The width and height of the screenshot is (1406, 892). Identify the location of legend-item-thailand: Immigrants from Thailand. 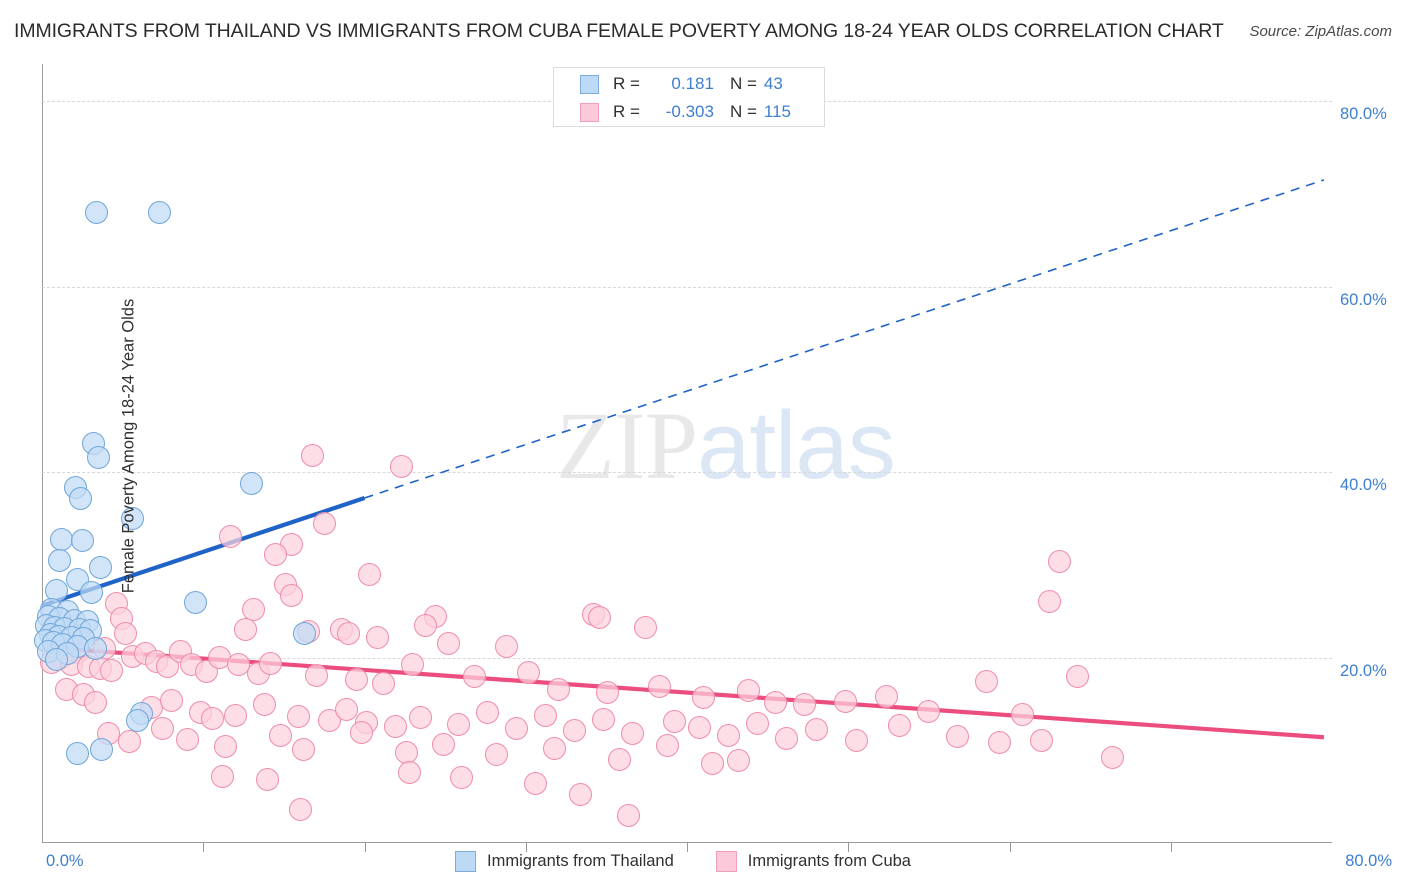
(564, 861).